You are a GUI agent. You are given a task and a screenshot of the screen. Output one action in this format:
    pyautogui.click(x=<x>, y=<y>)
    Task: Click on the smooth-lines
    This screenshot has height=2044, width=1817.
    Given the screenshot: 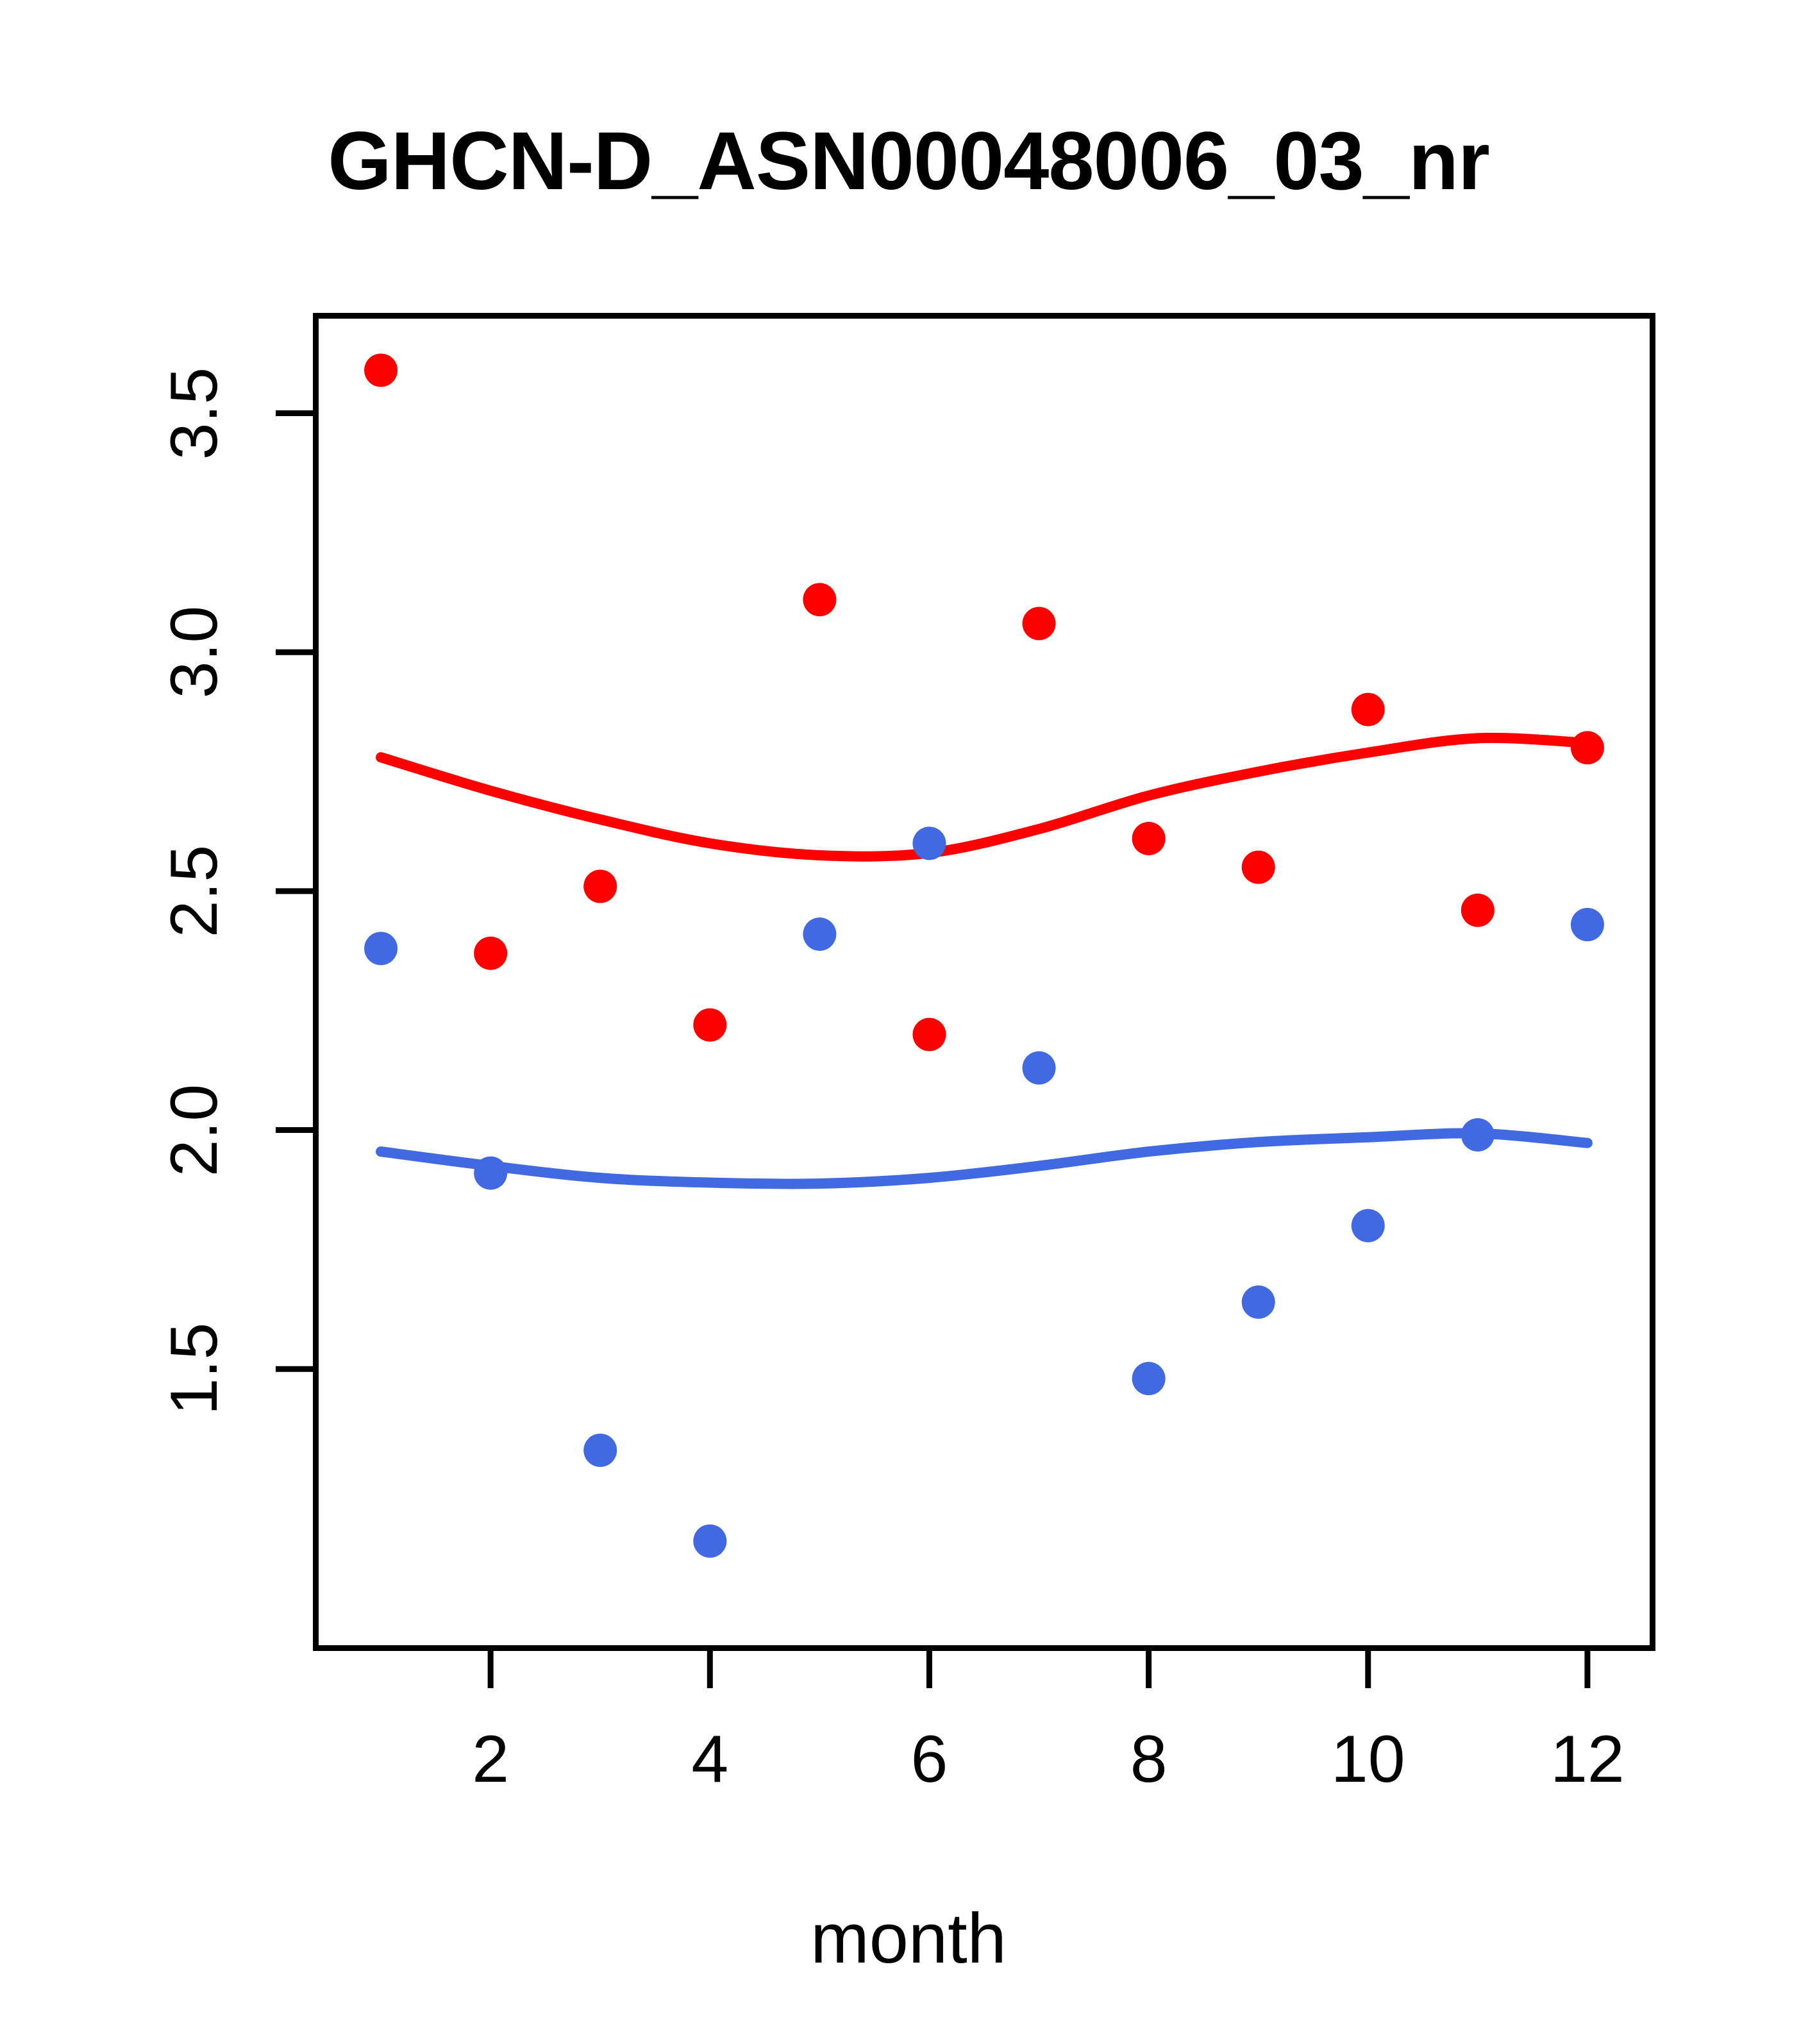 What is the action you would take?
    pyautogui.click(x=984, y=960)
    